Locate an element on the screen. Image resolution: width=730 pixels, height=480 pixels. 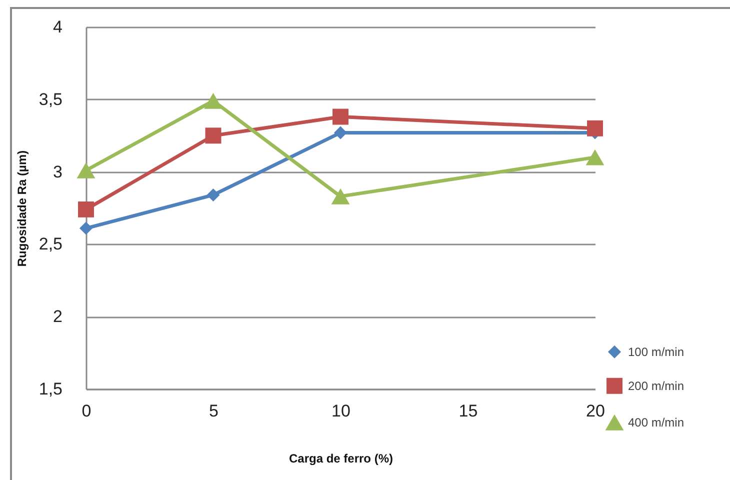
y-axis-title: Rugosidade Ra (µm) is located at coordinates (21, 208).